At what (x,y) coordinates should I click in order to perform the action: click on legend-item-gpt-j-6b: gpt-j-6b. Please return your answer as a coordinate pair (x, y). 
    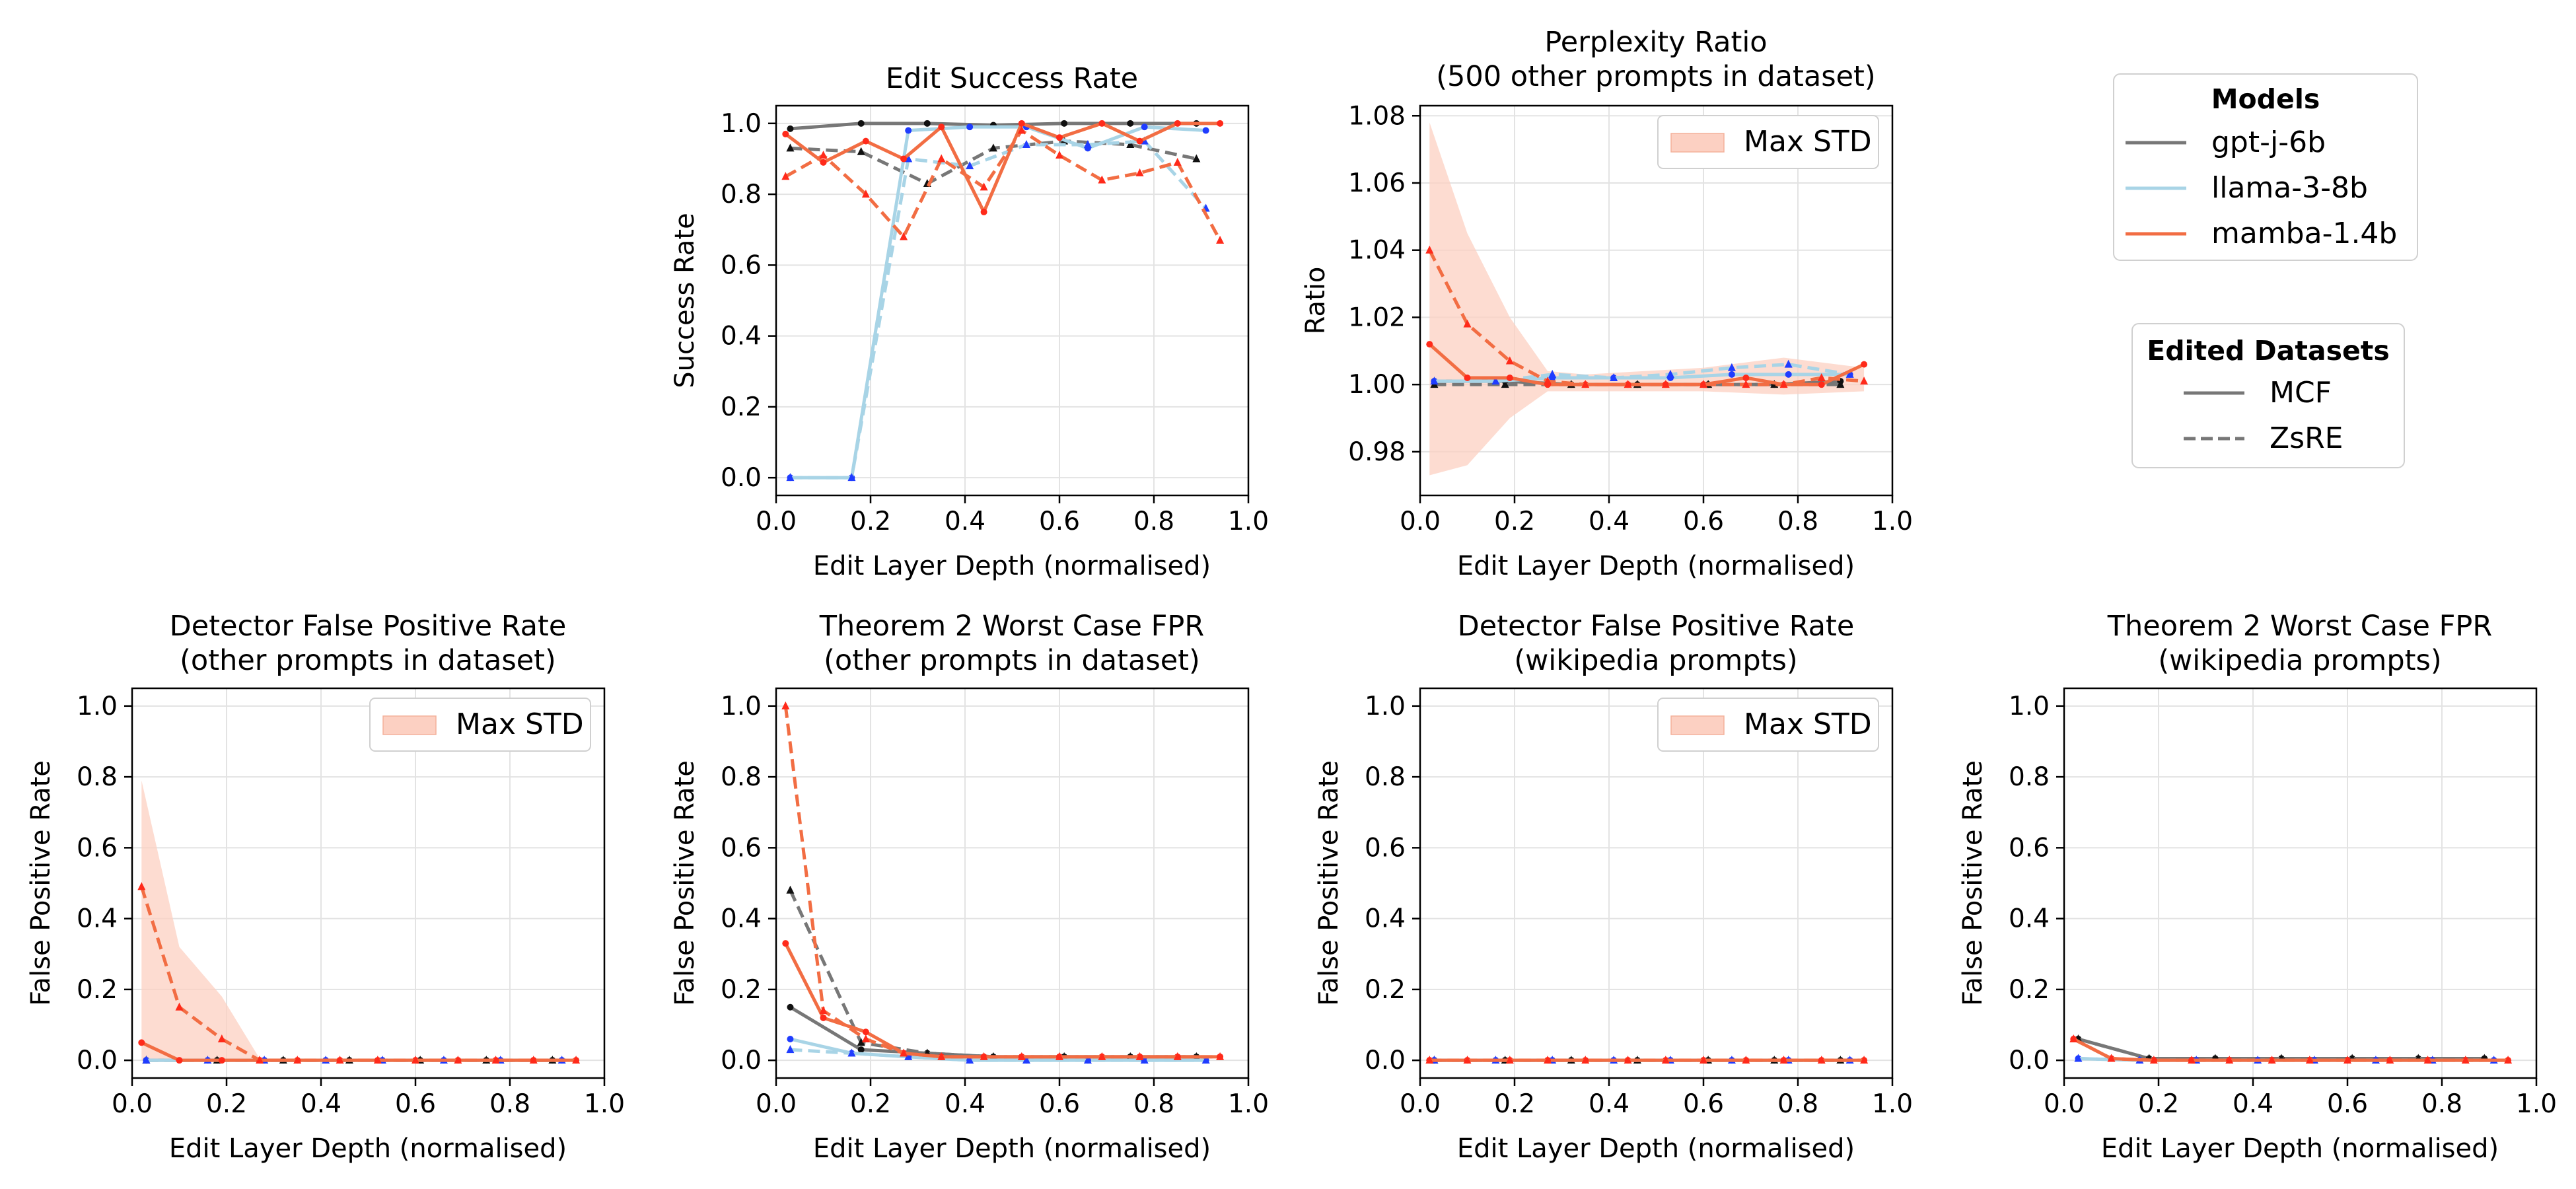
    Looking at the image, I should click on (2226, 142).